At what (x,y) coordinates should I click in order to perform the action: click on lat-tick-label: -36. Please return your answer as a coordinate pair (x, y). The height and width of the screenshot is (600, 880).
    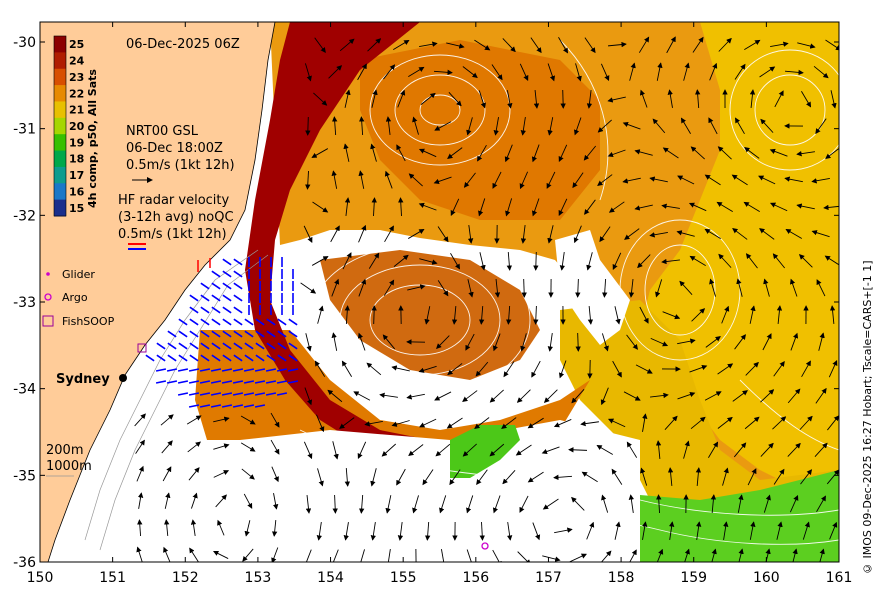
    Looking at the image, I should click on (24, 563).